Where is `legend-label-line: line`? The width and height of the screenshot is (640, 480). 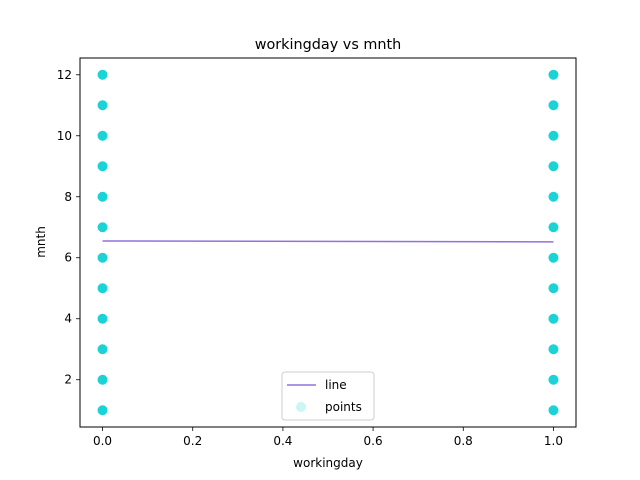 legend-label-line: line is located at coordinates (336, 385).